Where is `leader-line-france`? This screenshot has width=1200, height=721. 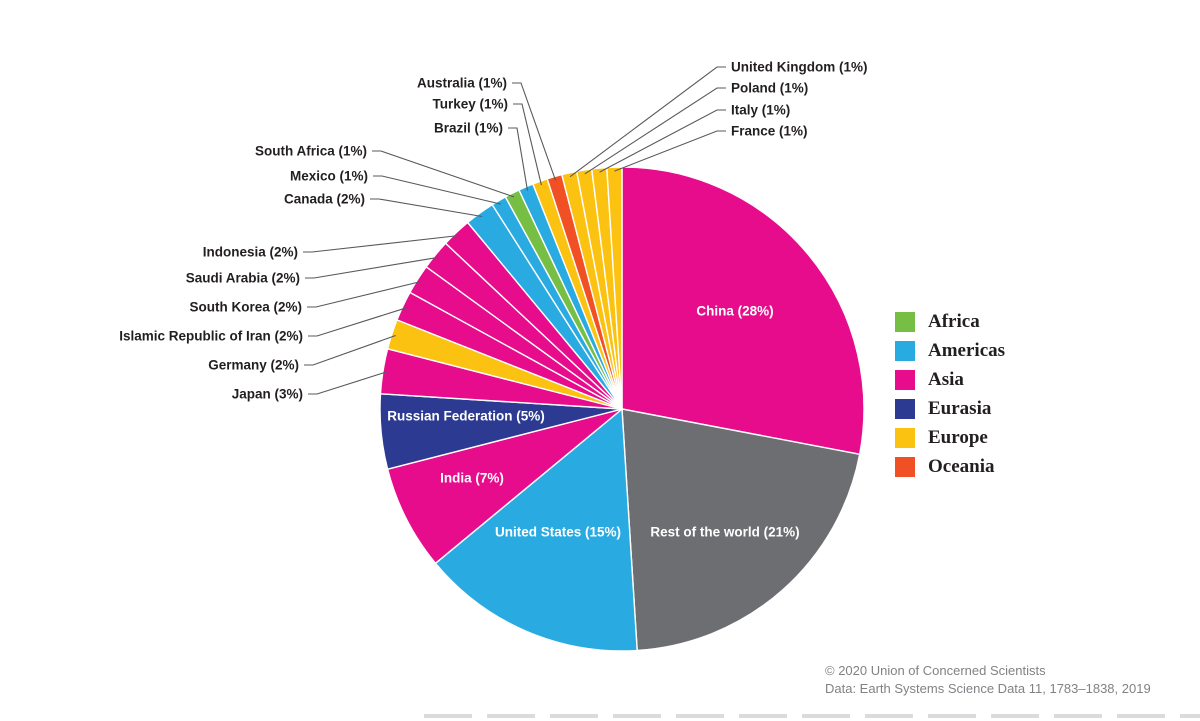 leader-line-france is located at coordinates (670, 151).